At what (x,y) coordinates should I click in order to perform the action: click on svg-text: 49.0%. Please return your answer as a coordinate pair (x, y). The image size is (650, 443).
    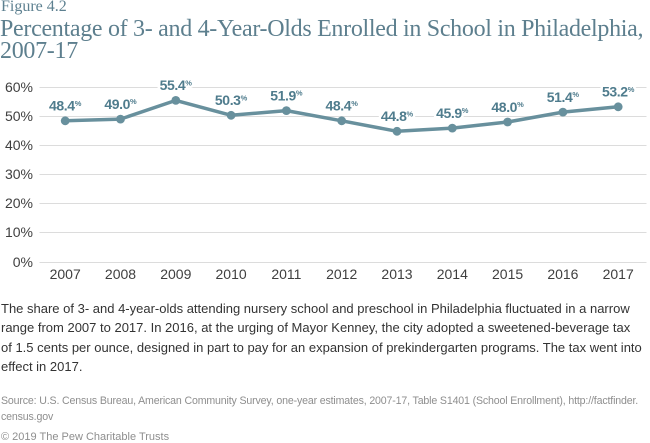
    Looking at the image, I should click on (120, 104).